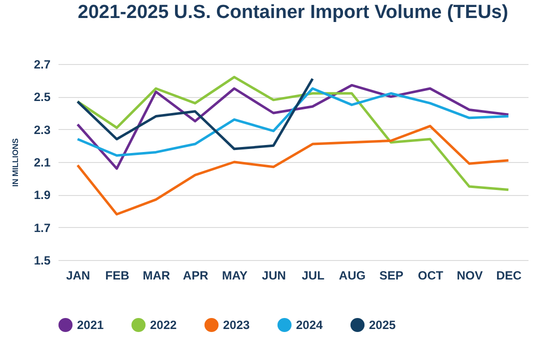 The height and width of the screenshot is (338, 534). I want to click on y-tick-label: 1.5, so click(42, 261).